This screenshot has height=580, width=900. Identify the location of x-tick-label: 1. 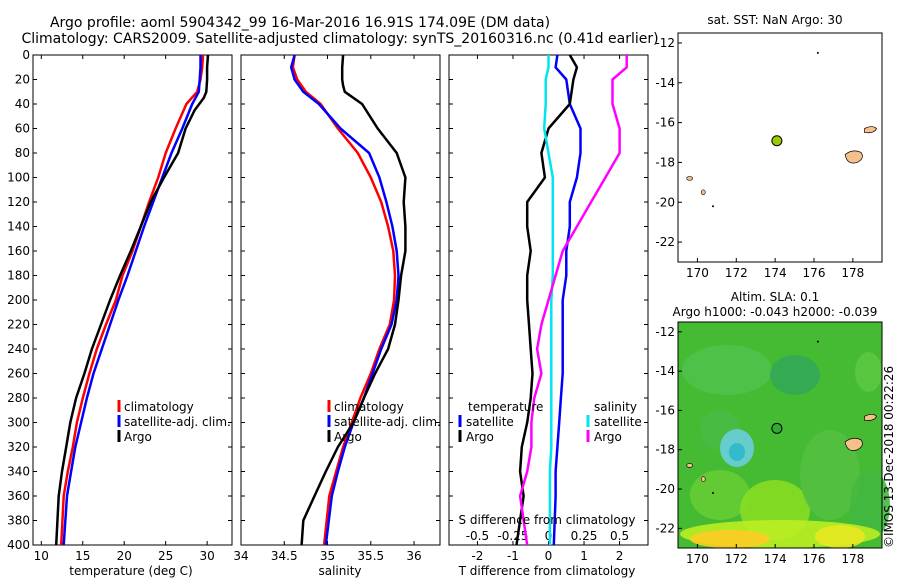
(584, 556).